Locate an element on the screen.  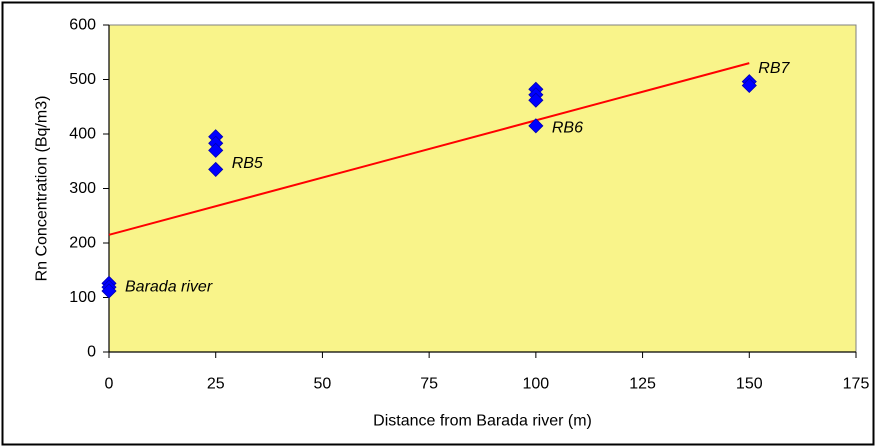
y-tick-label: 300 is located at coordinates (82, 188).